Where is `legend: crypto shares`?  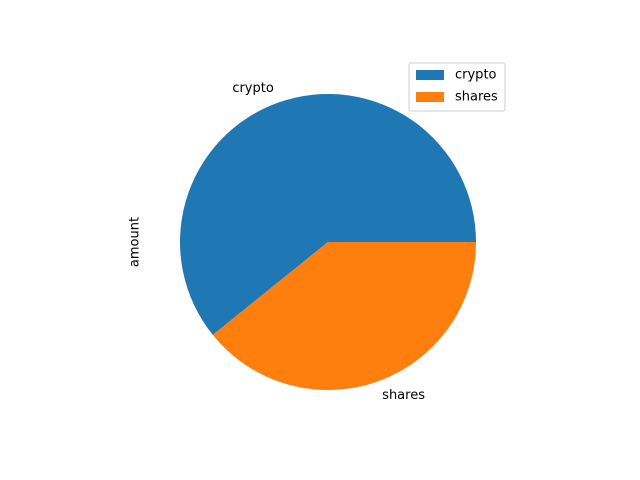
legend: crypto shares is located at coordinates (457, 87).